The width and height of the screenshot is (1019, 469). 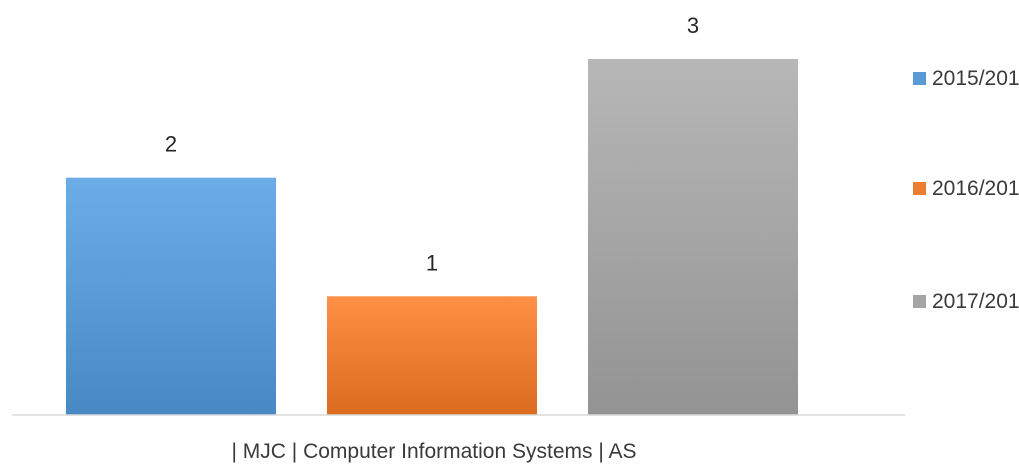 What do you see at coordinates (975, 78) in the screenshot?
I see `legend-label-2015-2016: 2015/2016` at bounding box center [975, 78].